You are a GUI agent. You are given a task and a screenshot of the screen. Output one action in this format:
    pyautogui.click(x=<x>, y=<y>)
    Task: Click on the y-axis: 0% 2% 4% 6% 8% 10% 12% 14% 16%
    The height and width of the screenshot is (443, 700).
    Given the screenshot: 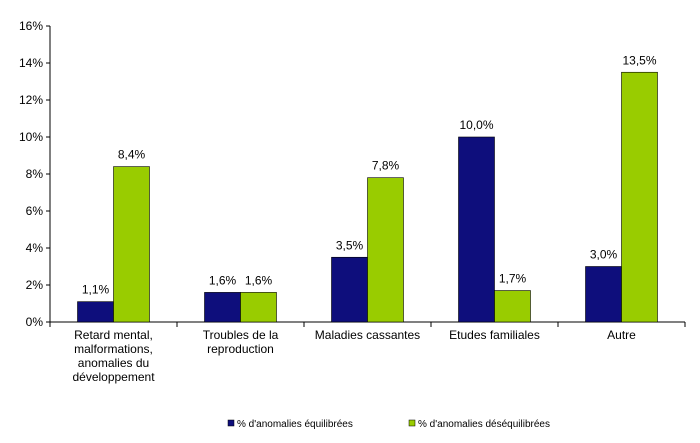 What is the action you would take?
    pyautogui.click(x=35, y=174)
    